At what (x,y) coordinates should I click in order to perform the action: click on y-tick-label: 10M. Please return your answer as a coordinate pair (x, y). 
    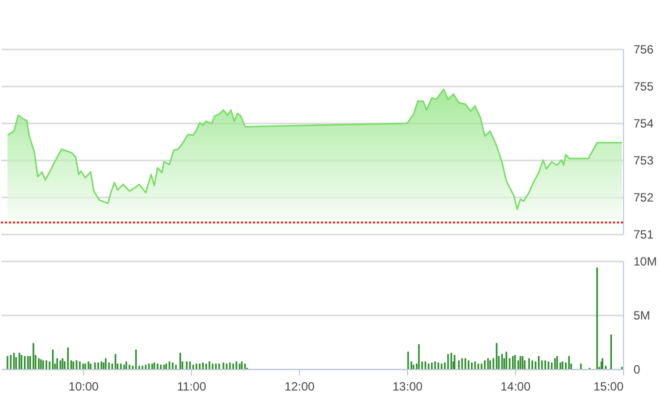
    Looking at the image, I should click on (645, 261).